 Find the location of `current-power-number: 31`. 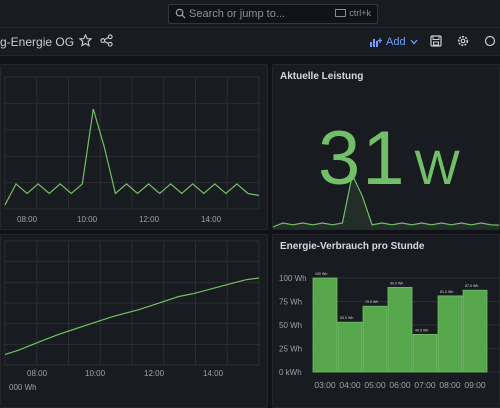

current-power-number: 31 is located at coordinates (362, 158).